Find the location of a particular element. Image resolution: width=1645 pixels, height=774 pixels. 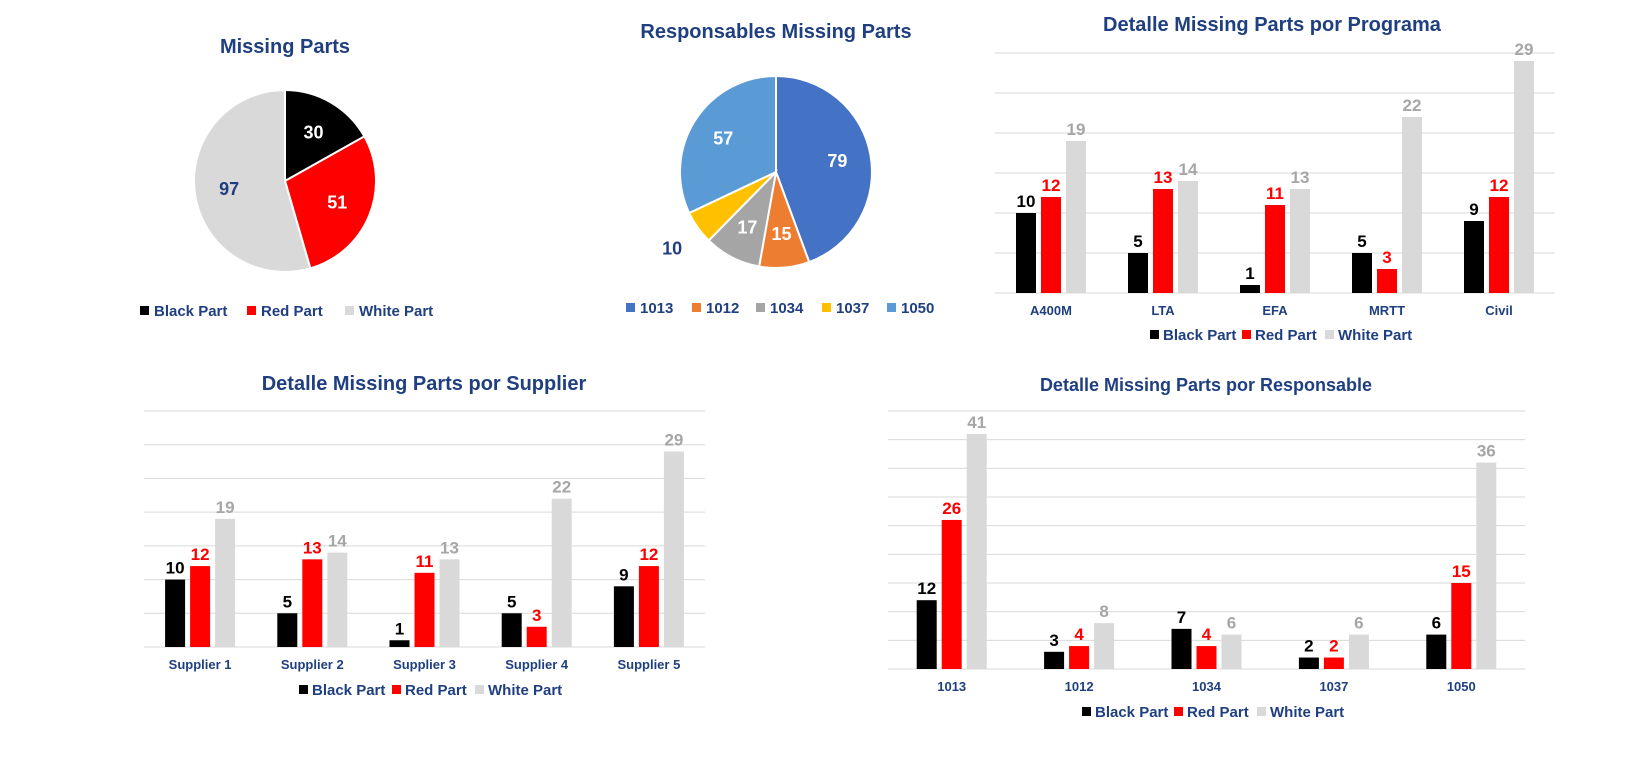

legend-label: 1037 is located at coordinates (852, 308).